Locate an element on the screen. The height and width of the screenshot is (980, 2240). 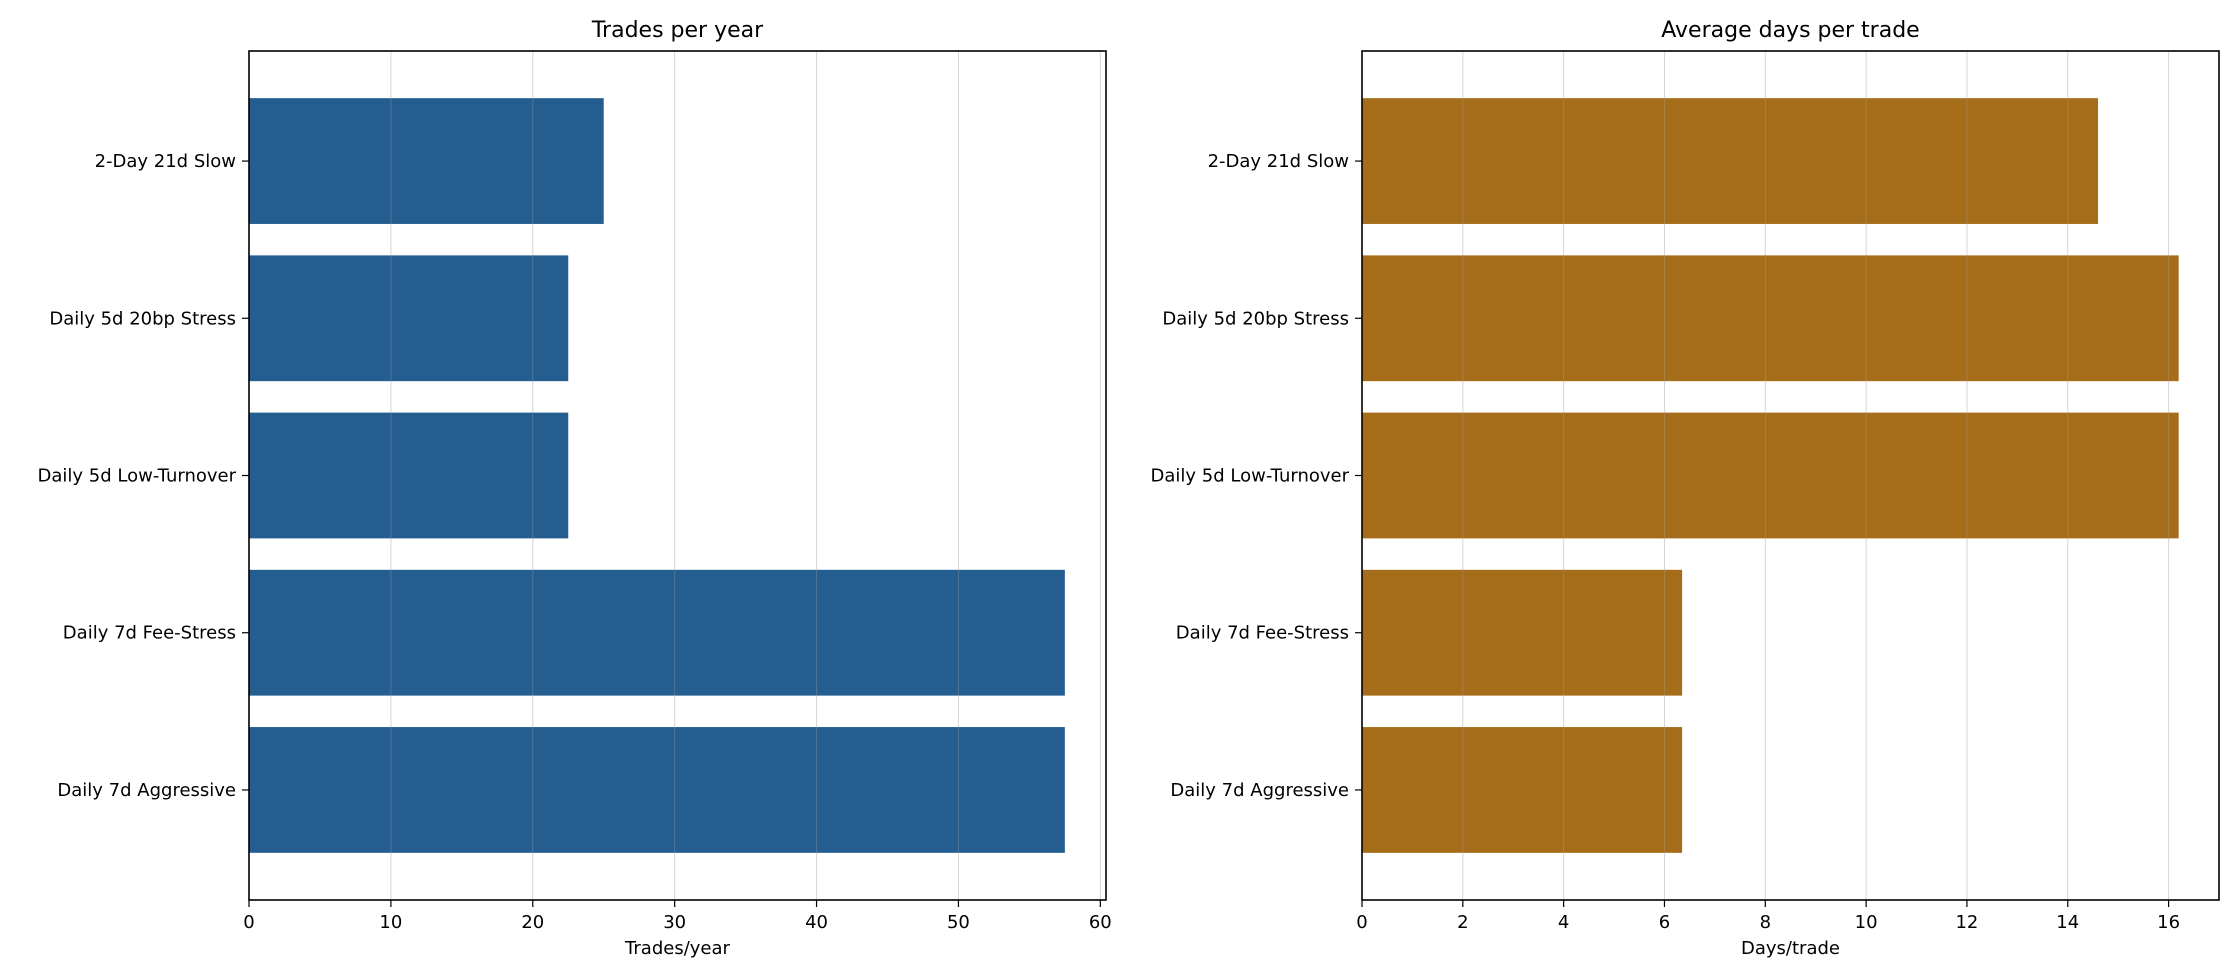
x-tick-label: 2 is located at coordinates (1462, 922).